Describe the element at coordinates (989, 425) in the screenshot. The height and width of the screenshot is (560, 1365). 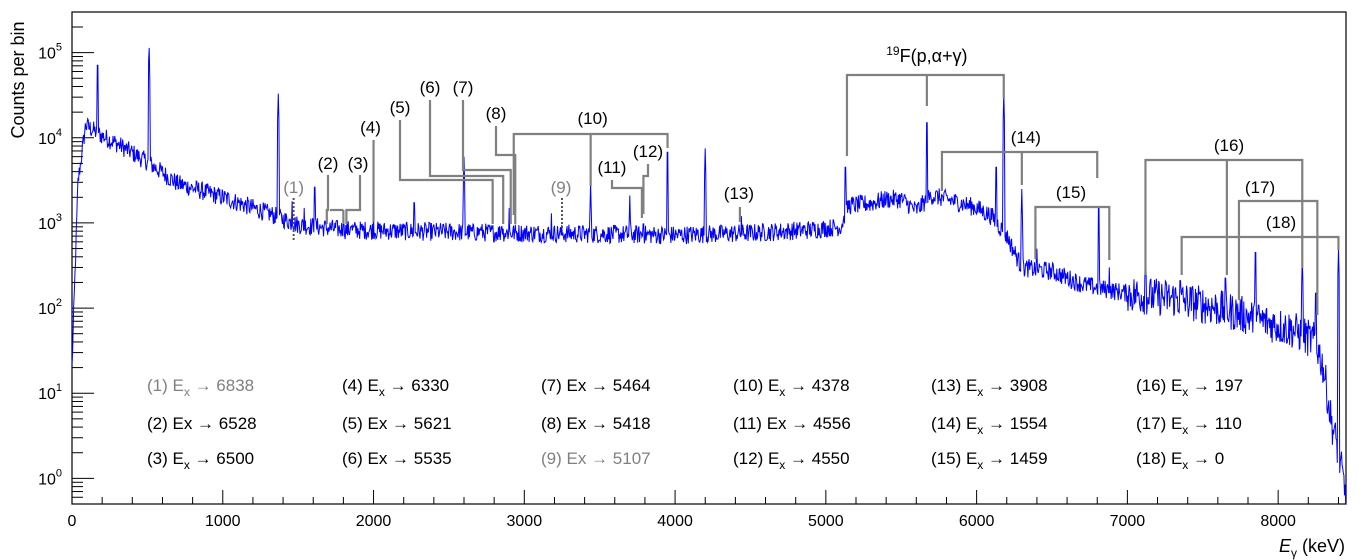
I see `legend-entry: (14) Ex → 1554` at that location.